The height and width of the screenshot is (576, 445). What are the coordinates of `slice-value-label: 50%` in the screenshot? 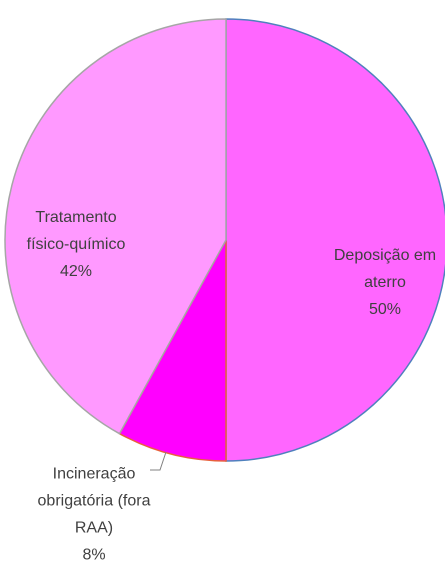 It's located at (385, 309).